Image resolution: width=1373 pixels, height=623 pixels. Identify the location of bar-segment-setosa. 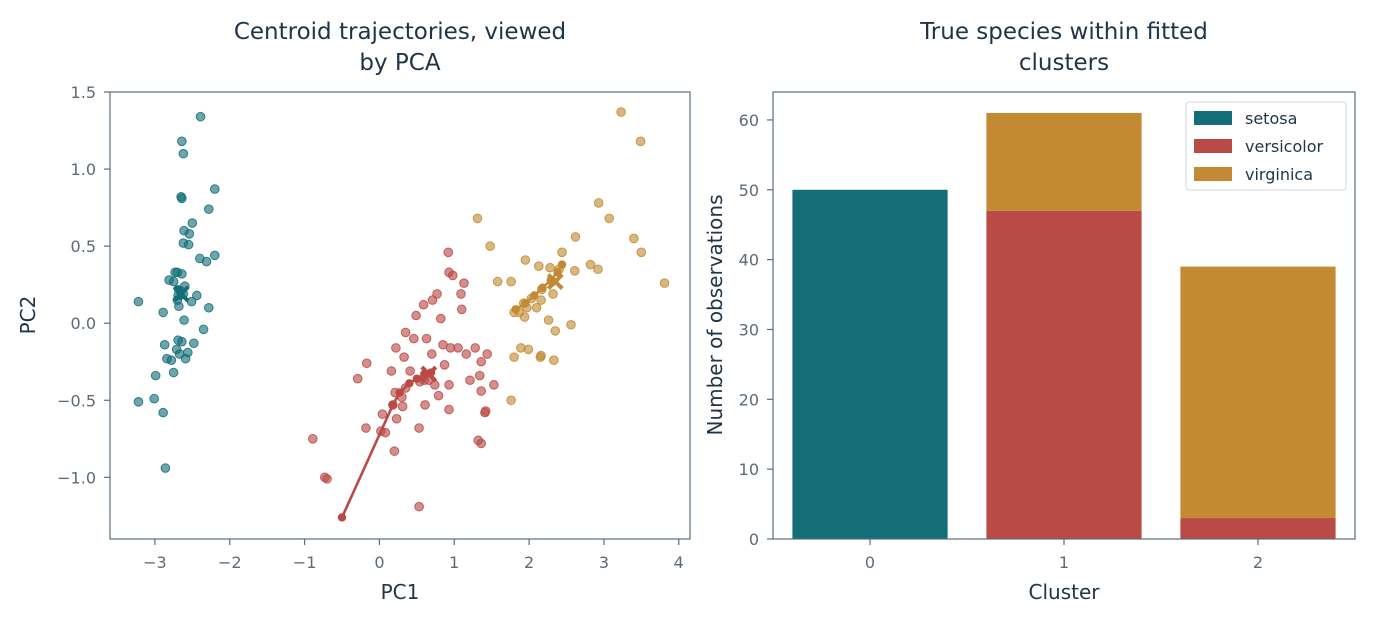
(870, 364).